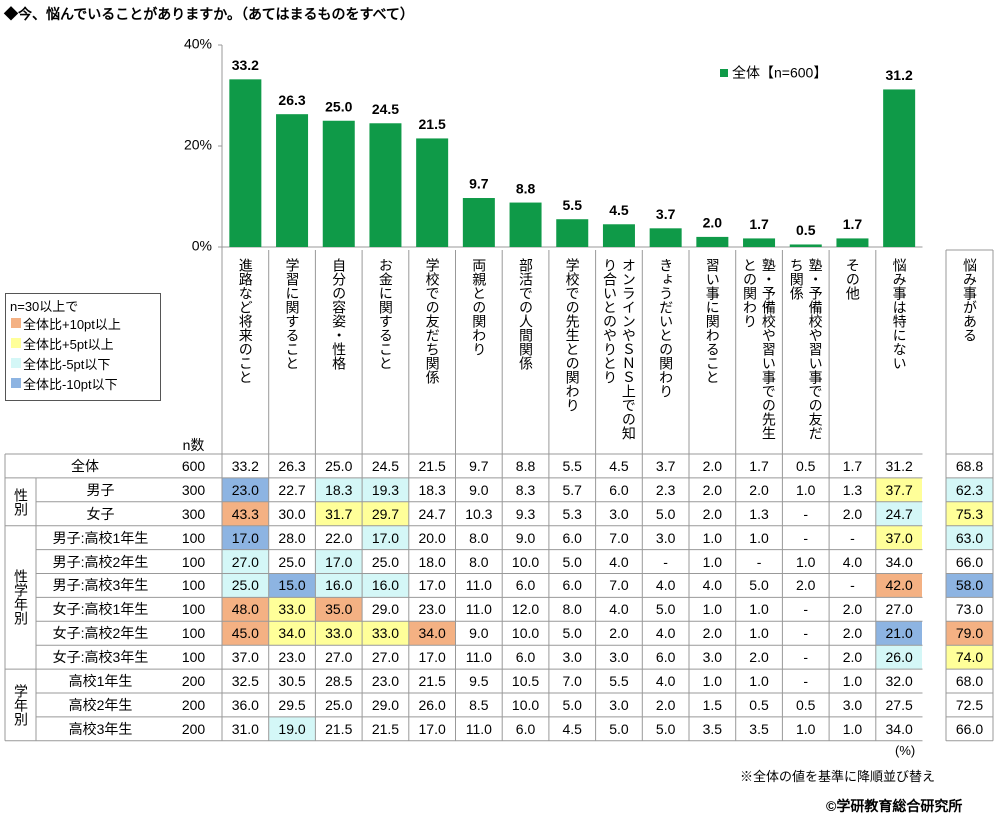  What do you see at coordinates (292, 353) in the screenshot?
I see `column-header: 学習に関すること` at bounding box center [292, 353].